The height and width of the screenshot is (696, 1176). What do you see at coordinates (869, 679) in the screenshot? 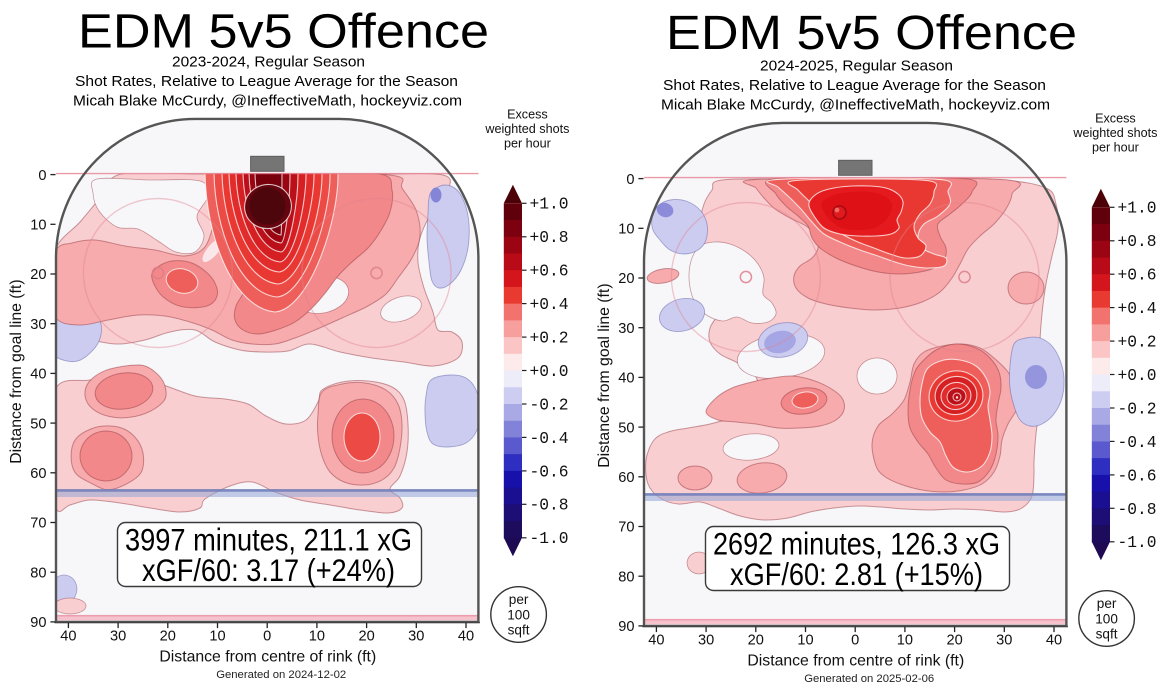
I see `svg-text: Generated on 2025-02-06` at bounding box center [869, 679].